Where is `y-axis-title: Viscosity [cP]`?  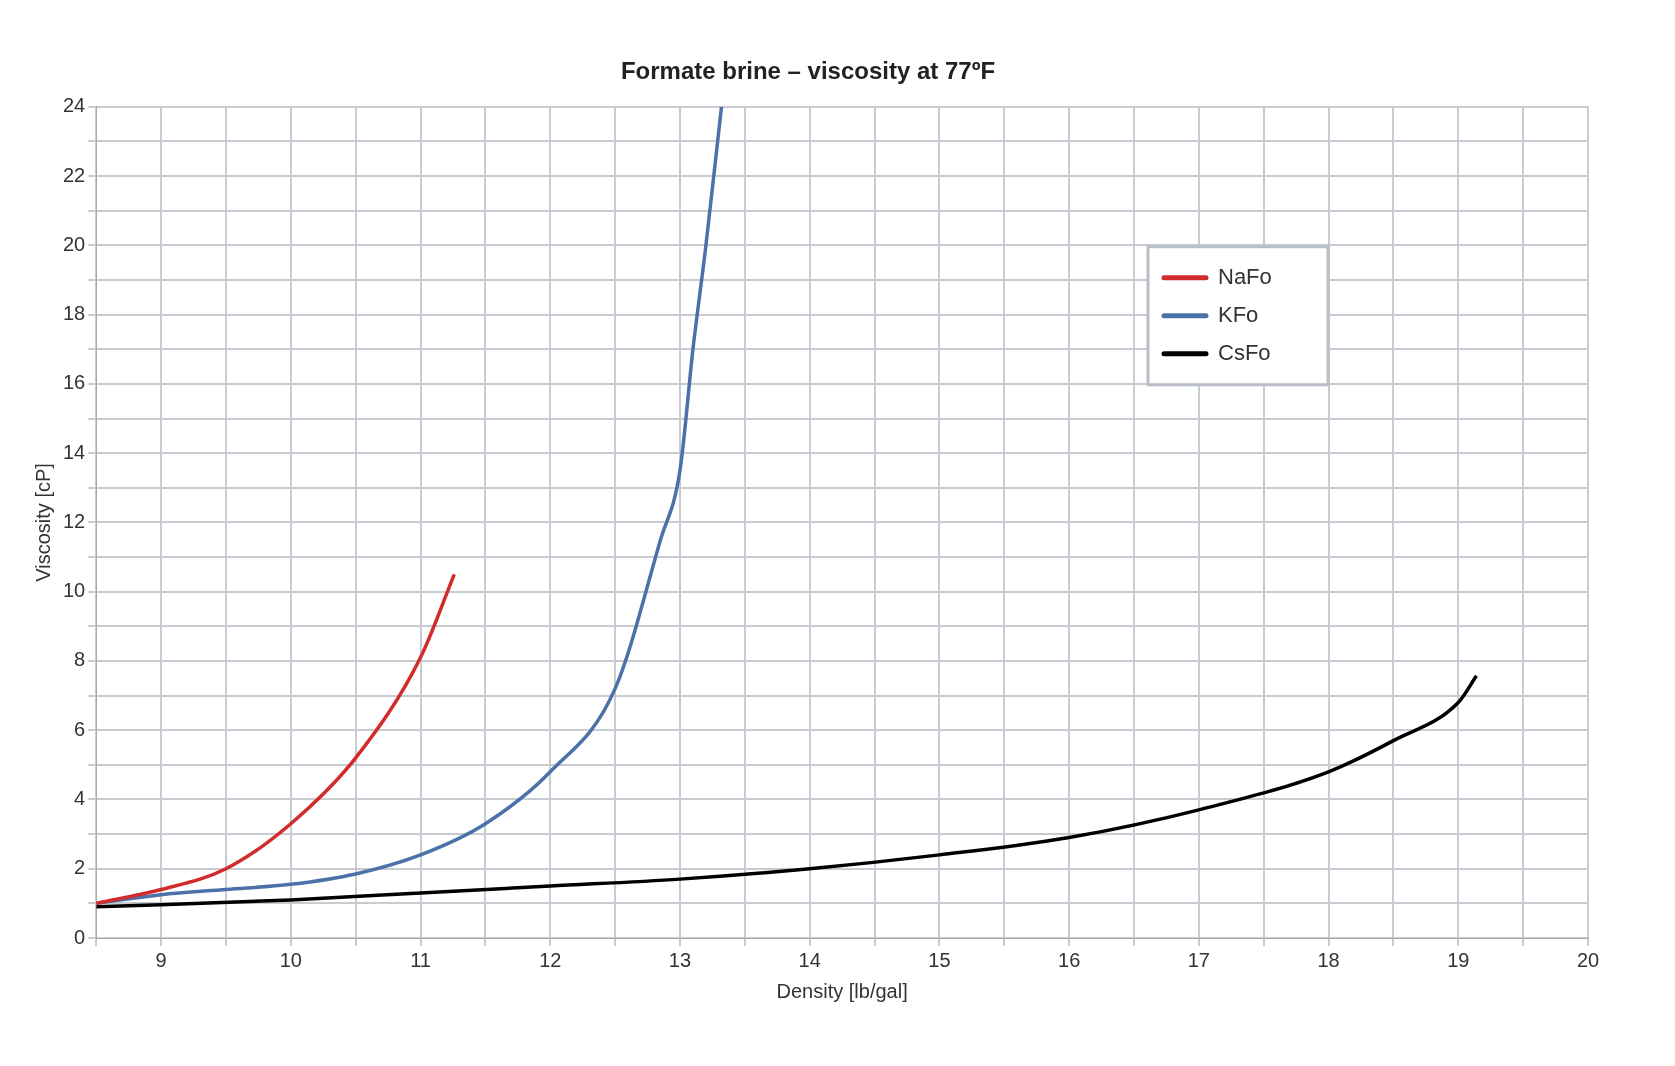
y-axis-title: Viscosity [cP] is located at coordinates (42, 522).